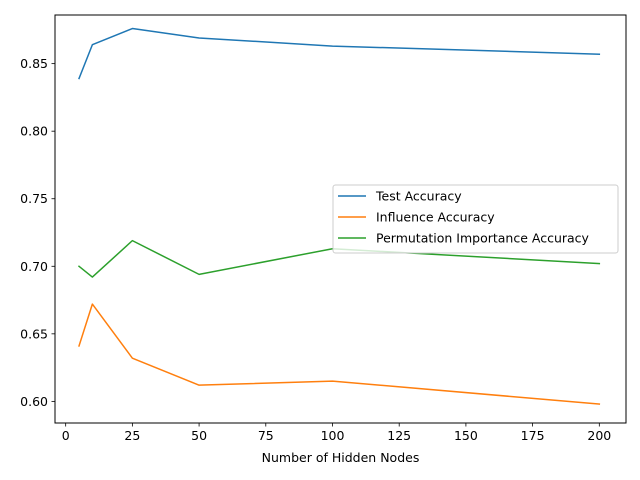 The height and width of the screenshot is (480, 640). What do you see at coordinates (34, 266) in the screenshot?
I see `y-tick-label: 0.70` at bounding box center [34, 266].